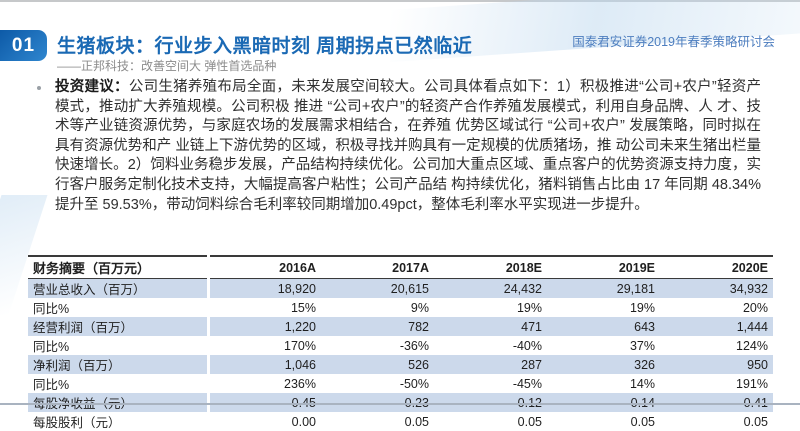  I want to click on cell-value: 326, so click(644, 364).